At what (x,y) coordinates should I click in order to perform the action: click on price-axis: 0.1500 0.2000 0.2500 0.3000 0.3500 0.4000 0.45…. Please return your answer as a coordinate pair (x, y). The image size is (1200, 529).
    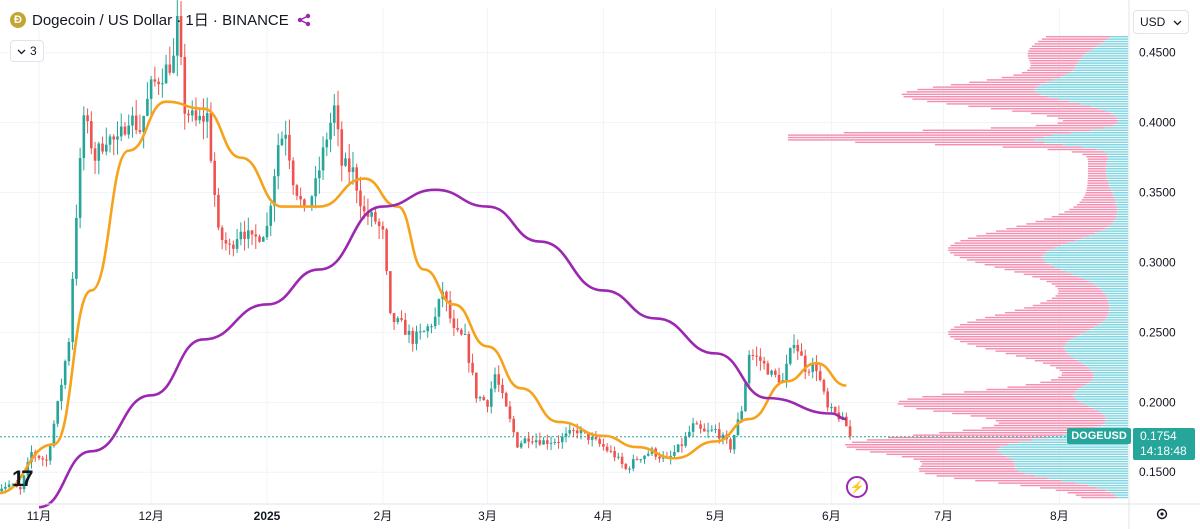
    Looking at the image, I should click on (1152, 264).